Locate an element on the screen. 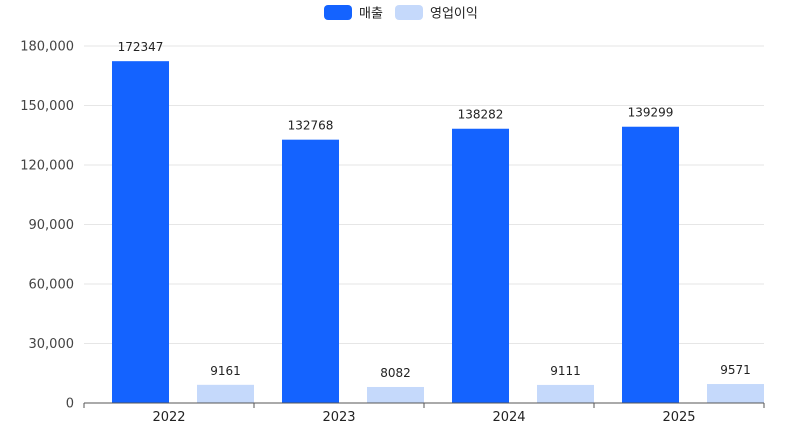 This screenshot has height=439, width=800. y-tick-label: 30,000 is located at coordinates (52, 344).